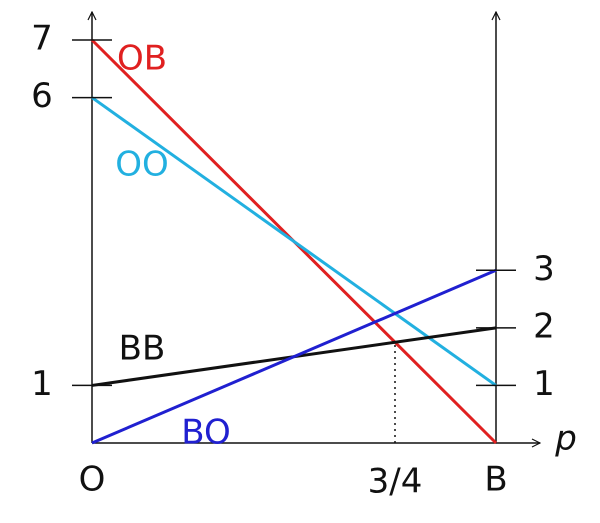 This screenshot has height=523, width=600. I want to click on y-tick-label: 6, so click(42, 96).